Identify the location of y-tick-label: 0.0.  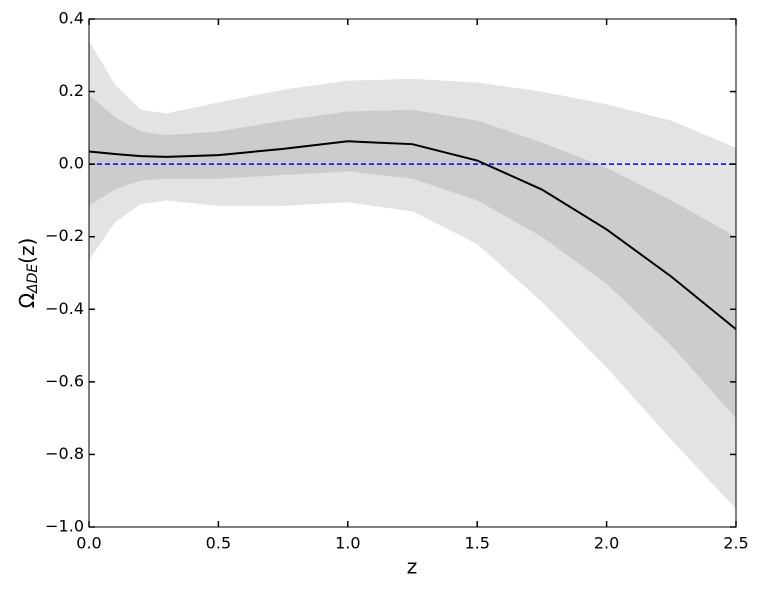
(71, 163).